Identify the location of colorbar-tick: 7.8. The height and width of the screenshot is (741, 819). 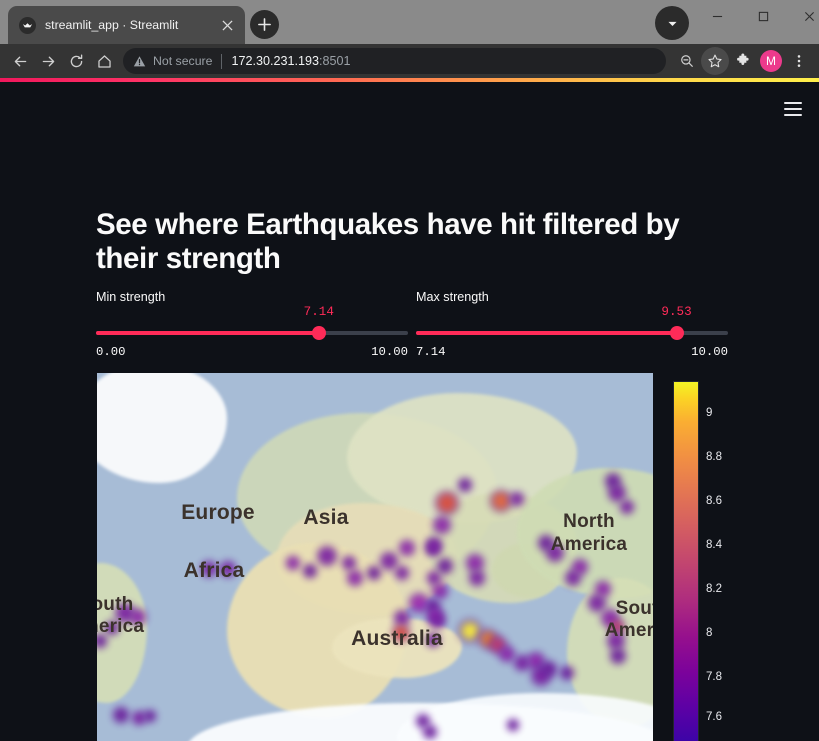
(714, 677).